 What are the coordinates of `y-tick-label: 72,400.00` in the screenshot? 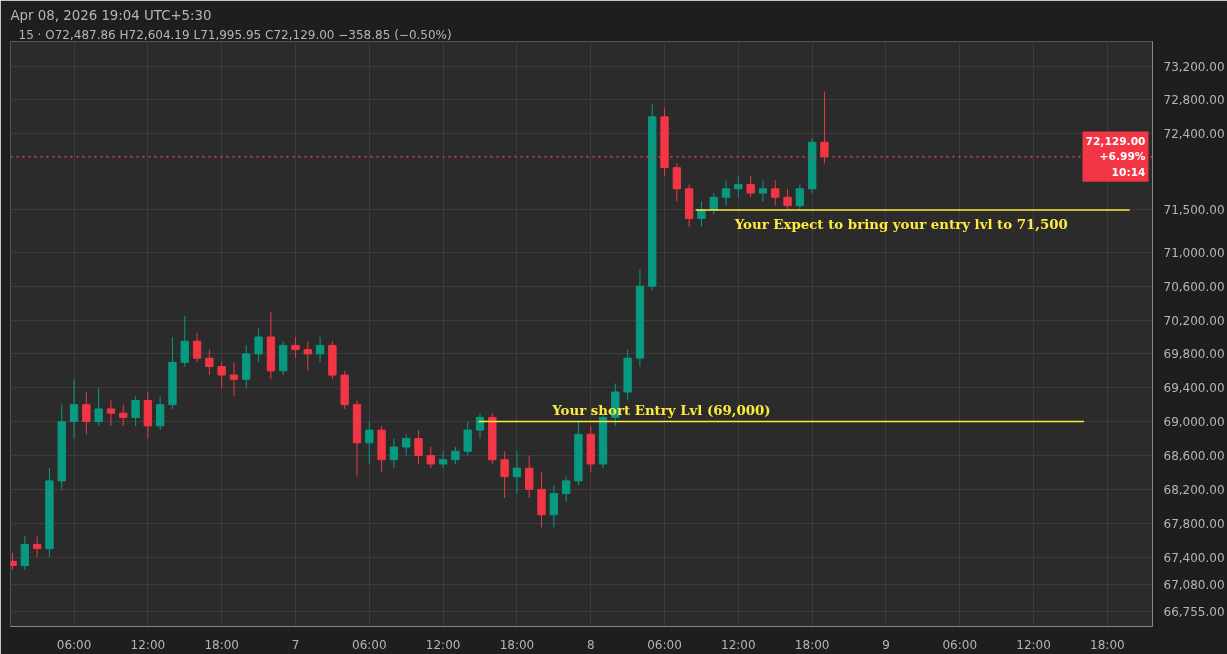 It's located at (1194, 134).